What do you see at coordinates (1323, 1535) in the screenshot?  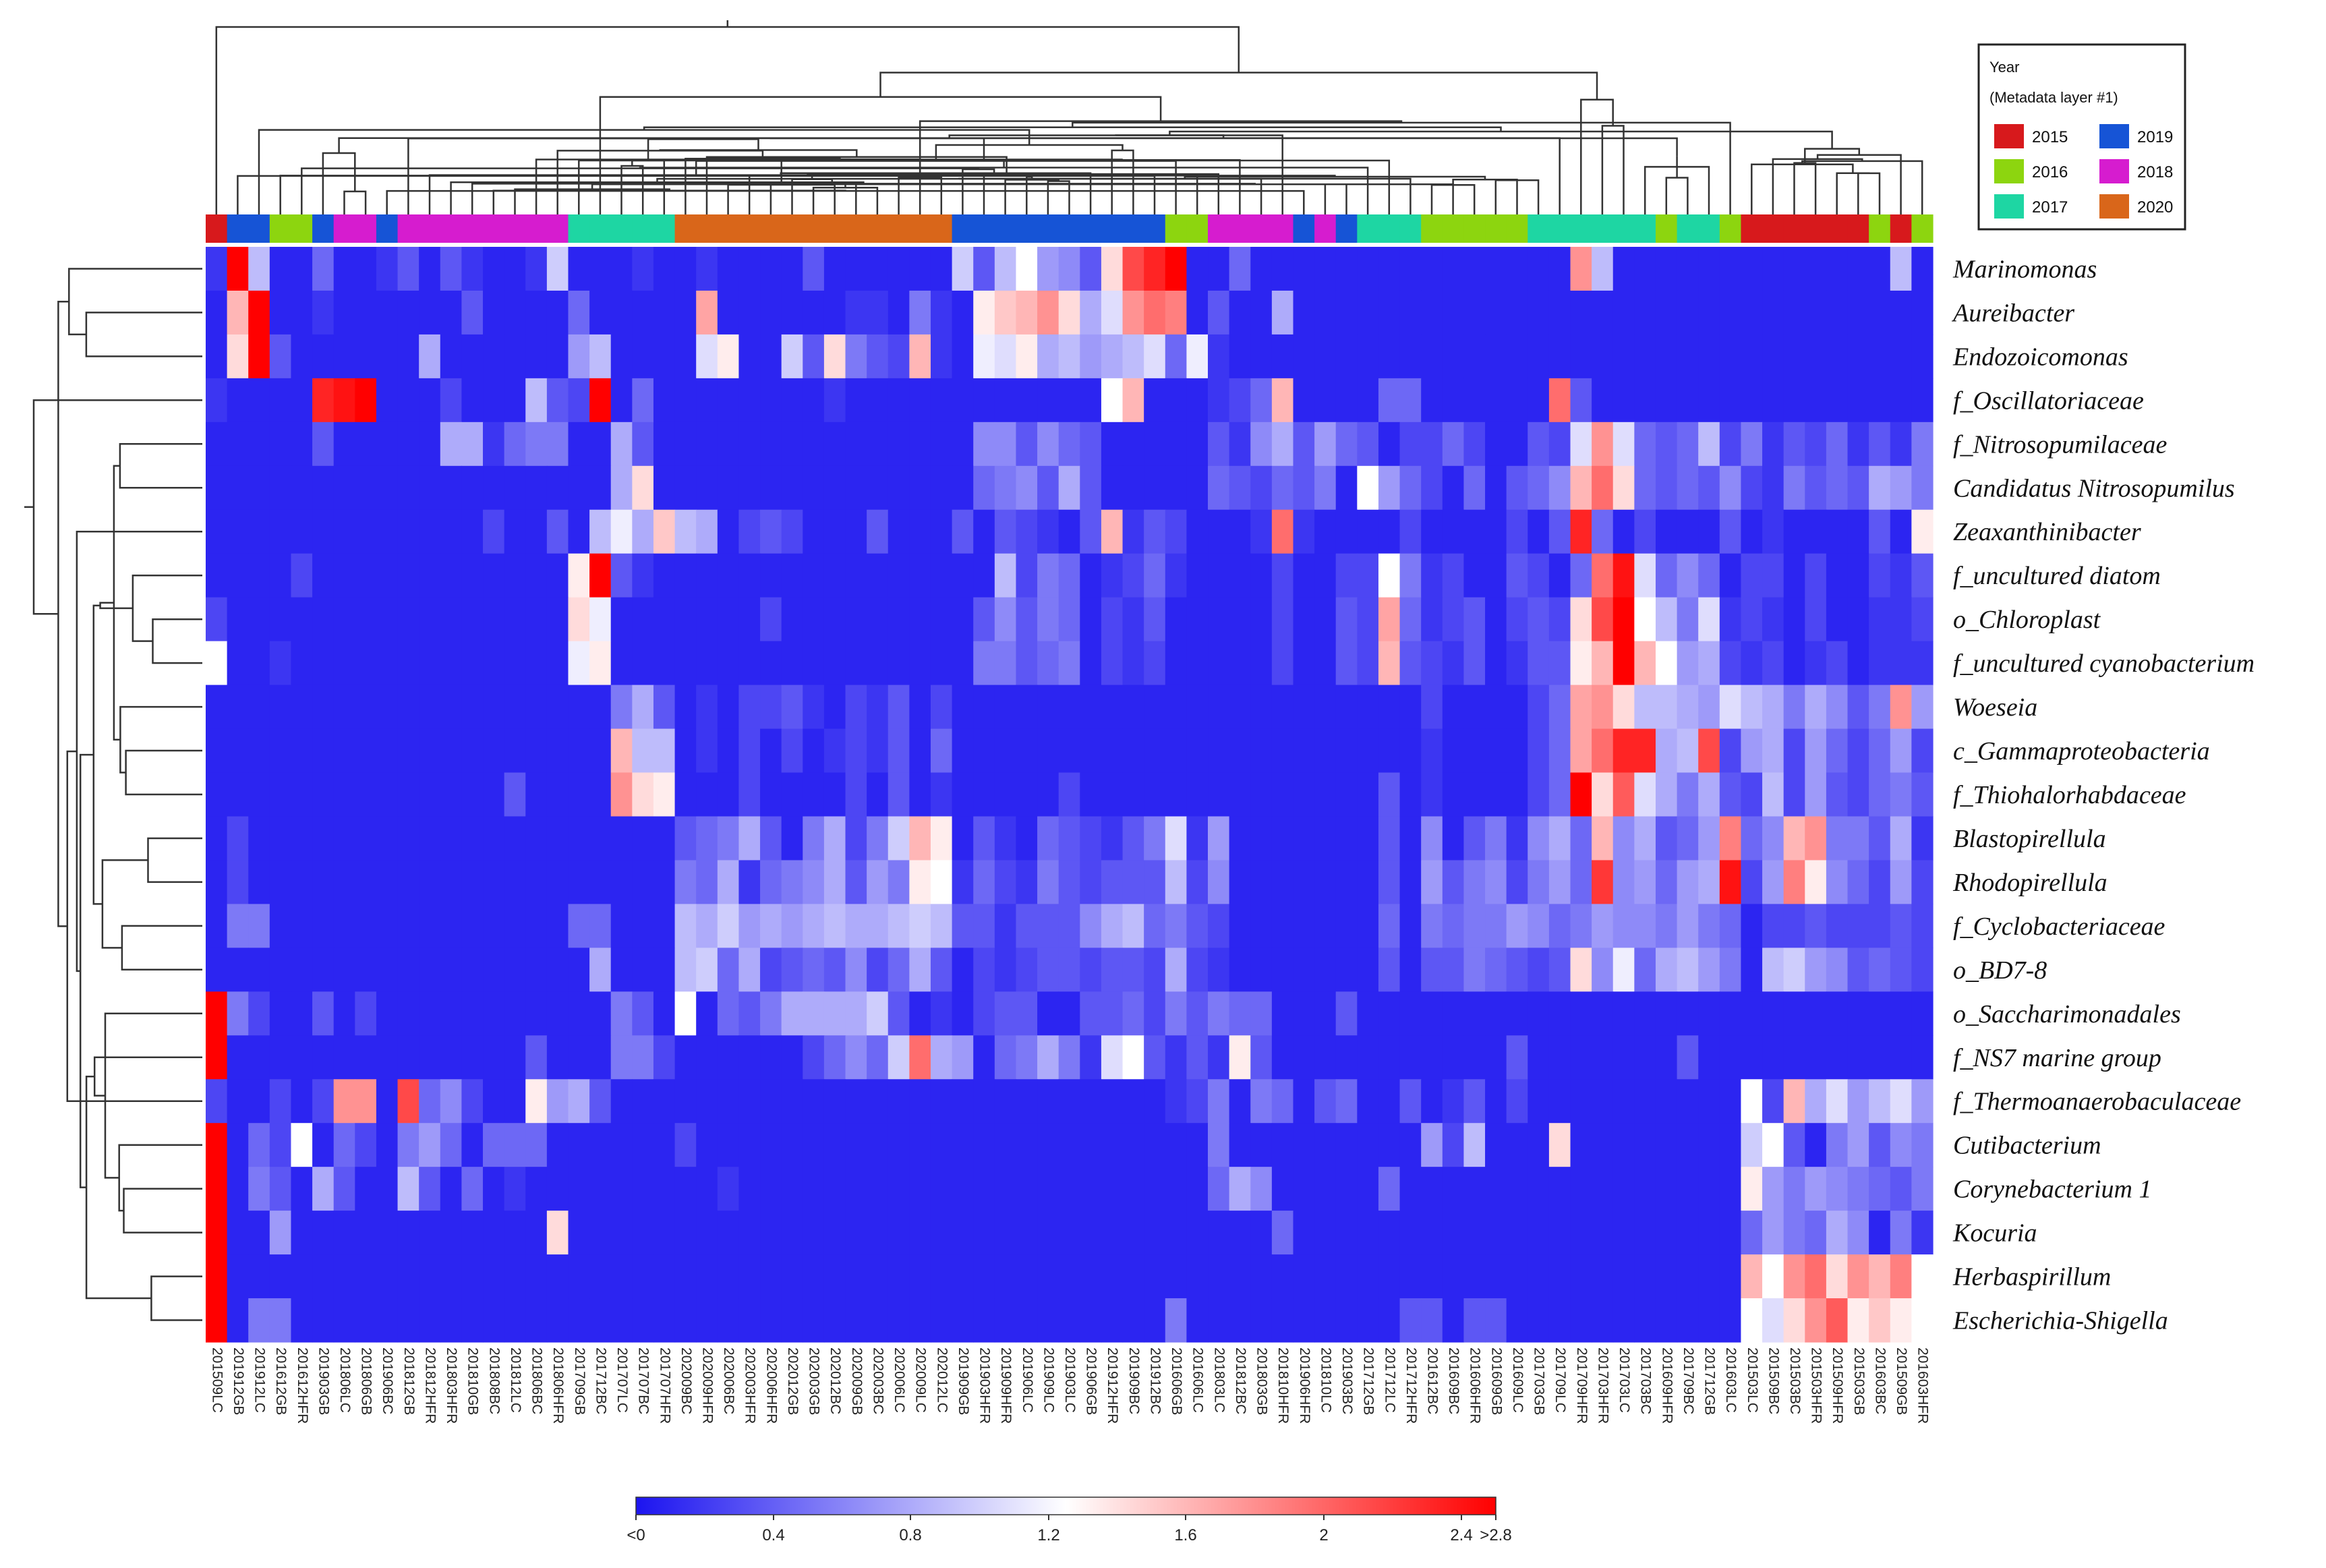 I see `colorbar-tick-label: 2` at bounding box center [1323, 1535].